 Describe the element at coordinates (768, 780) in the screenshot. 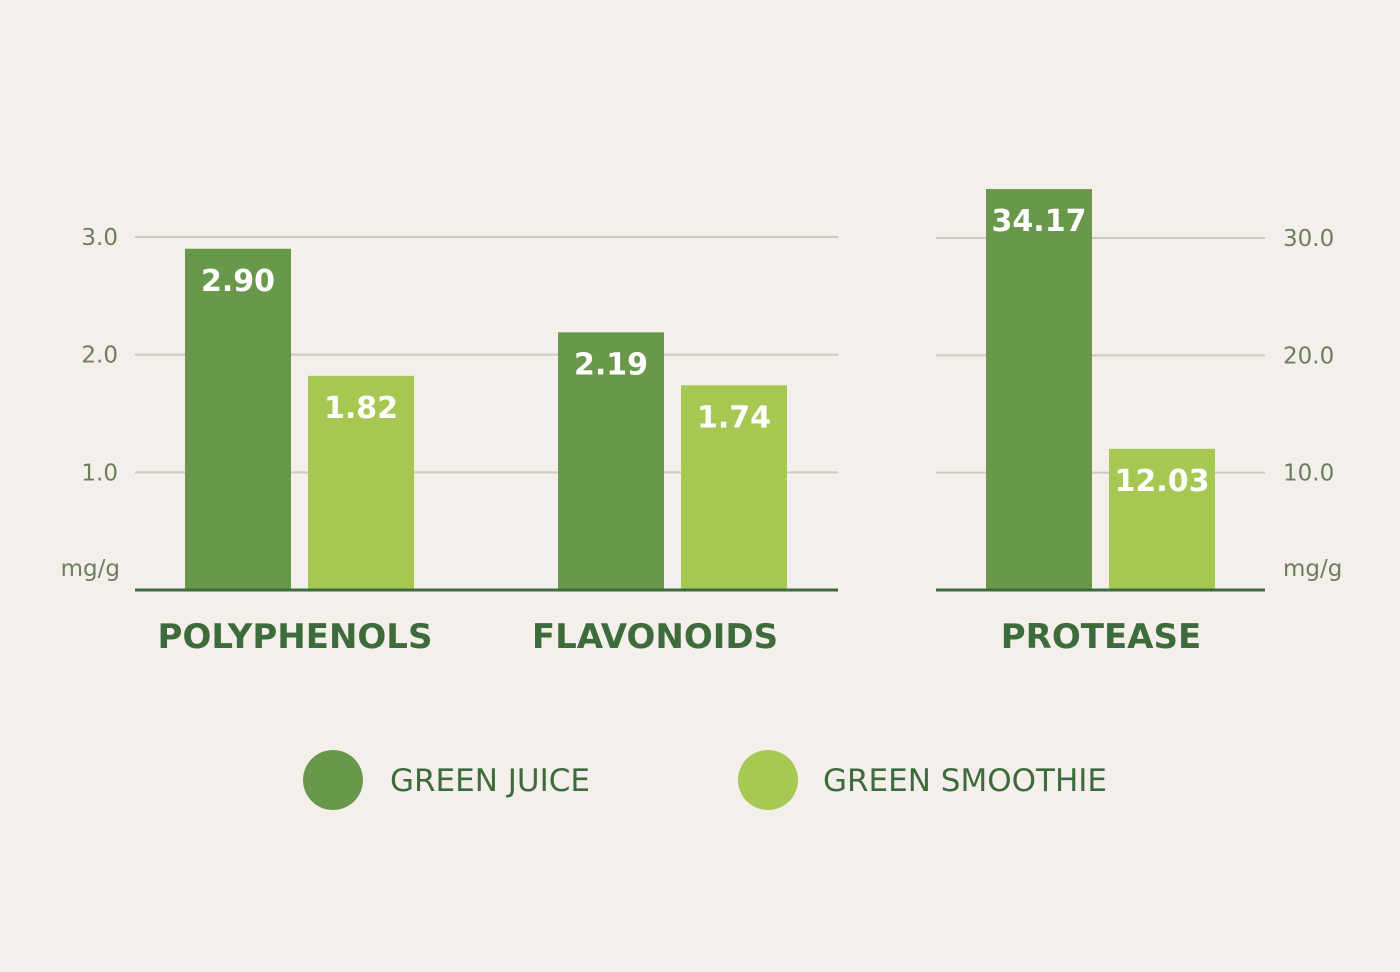

I see `legend-swatch-green-smoothie` at that location.